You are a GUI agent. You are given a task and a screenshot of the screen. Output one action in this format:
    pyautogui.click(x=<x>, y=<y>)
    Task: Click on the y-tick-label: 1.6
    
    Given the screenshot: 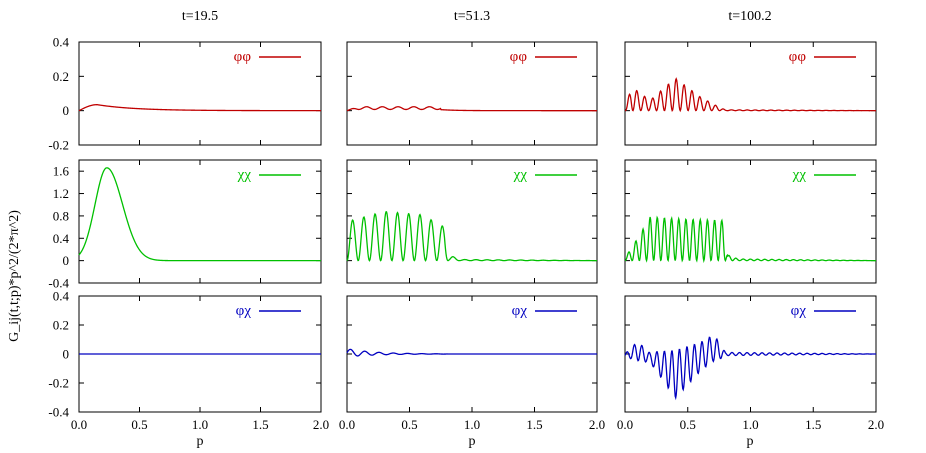 What is the action you would take?
    pyautogui.click(x=61, y=171)
    